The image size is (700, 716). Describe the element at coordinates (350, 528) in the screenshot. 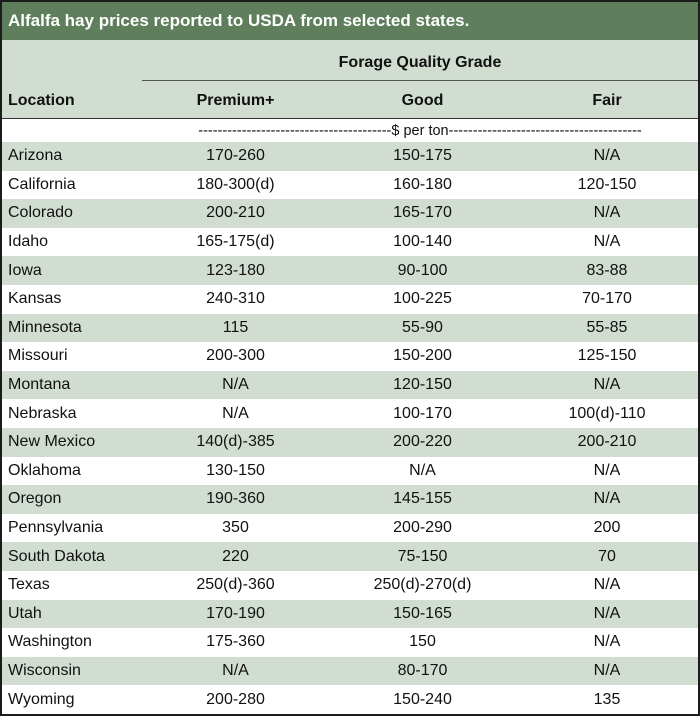

I see `table-row: Pennsylvania 350 200-290 200` at that location.